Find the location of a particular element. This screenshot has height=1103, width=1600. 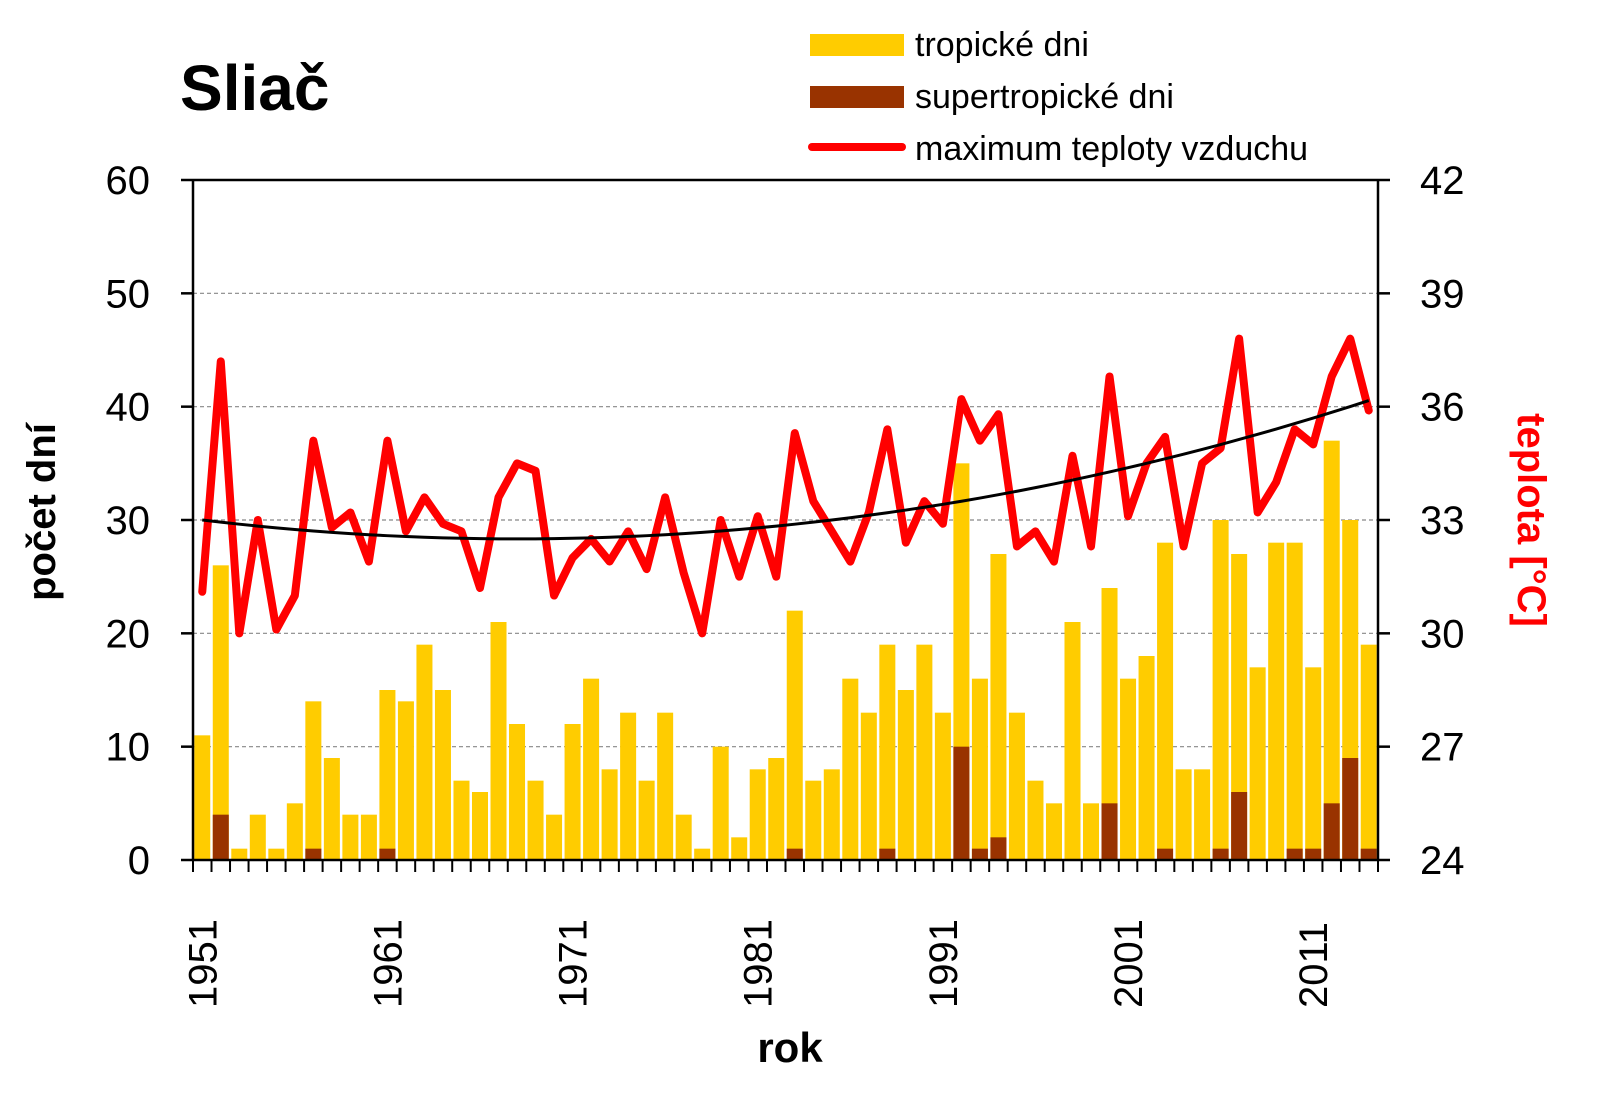

bar-tropical-1951 is located at coordinates (202, 797).